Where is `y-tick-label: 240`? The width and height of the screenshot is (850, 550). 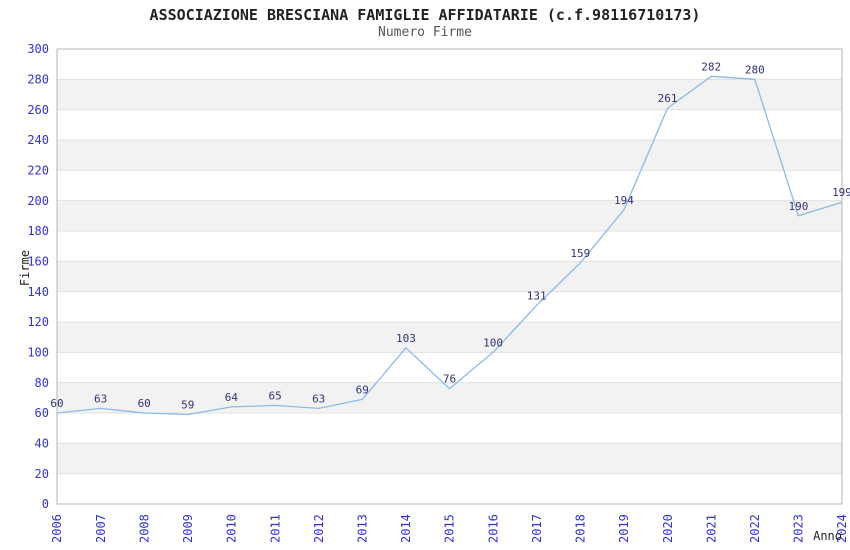
y-tick-label: 240 is located at coordinates (38, 140).